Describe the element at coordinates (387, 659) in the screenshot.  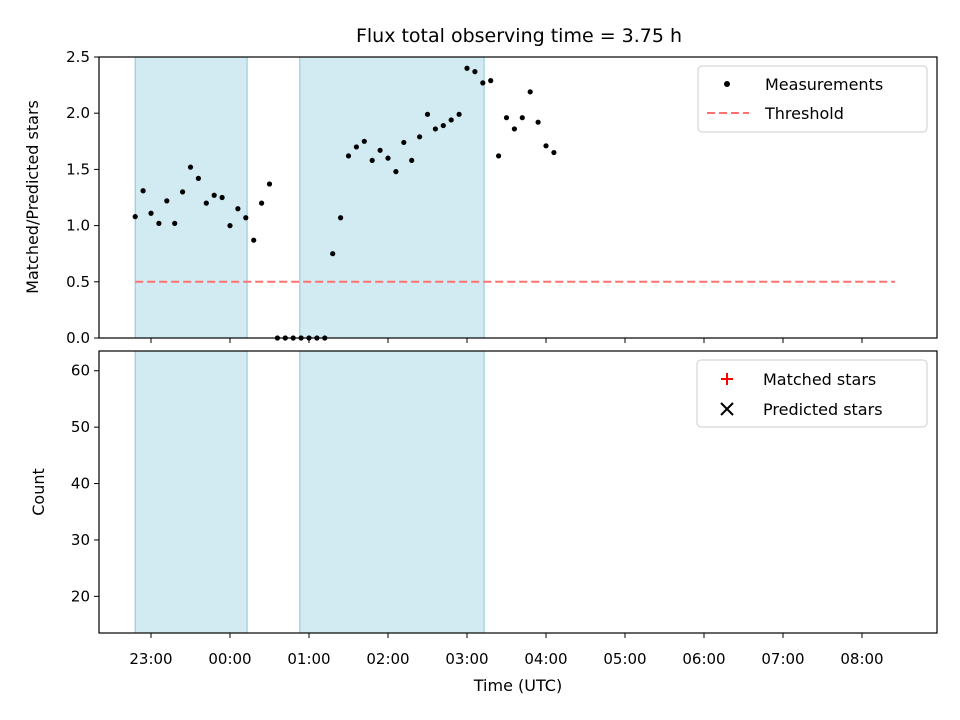
I see `x-tick-label: 02:00` at that location.